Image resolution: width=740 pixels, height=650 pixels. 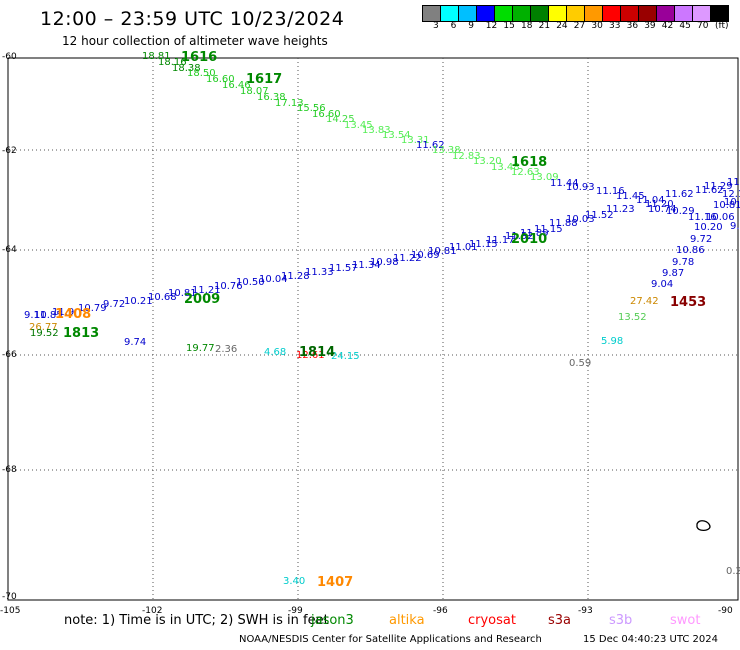 What do you see at coordinates (562, 26) in the screenshot?
I see `colorbar-tick-label: 24` at bounding box center [562, 26].